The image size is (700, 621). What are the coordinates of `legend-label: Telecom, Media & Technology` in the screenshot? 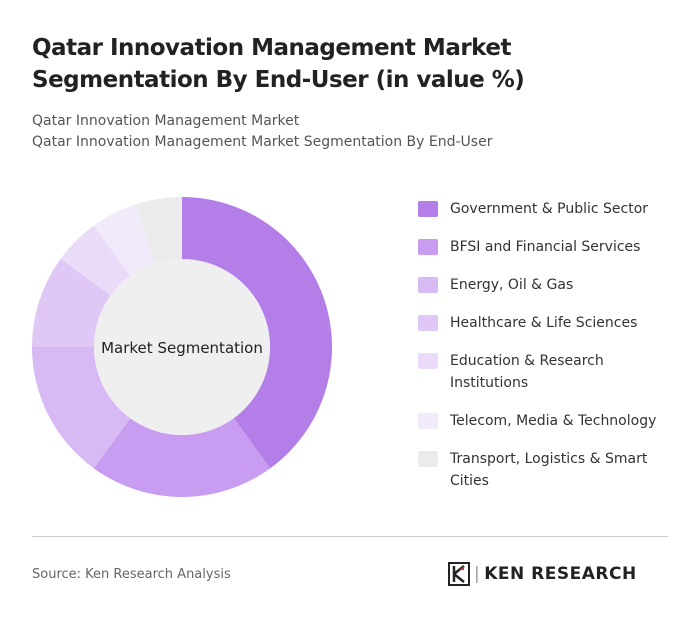 It's located at (553, 421).